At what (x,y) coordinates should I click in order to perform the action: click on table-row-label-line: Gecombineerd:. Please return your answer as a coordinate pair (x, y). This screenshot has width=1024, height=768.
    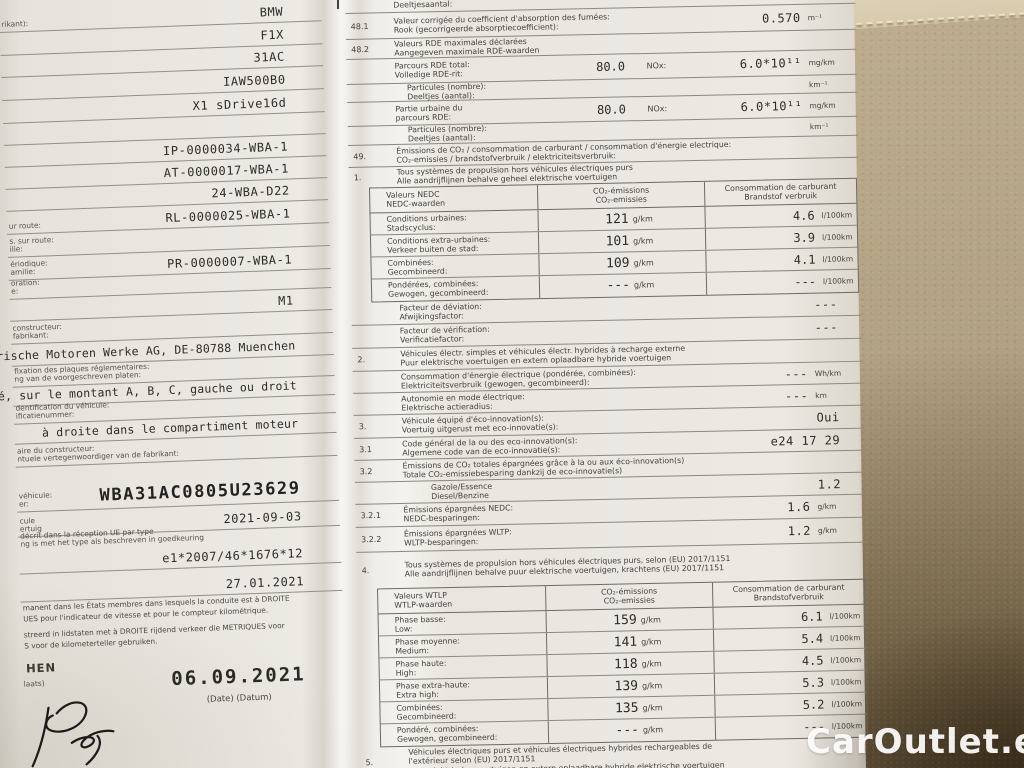
    Looking at the image, I should click on (417, 271).